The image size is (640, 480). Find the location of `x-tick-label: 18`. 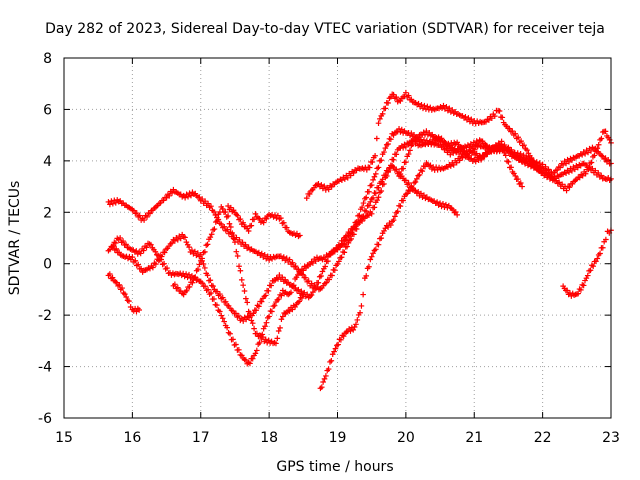

x-tick-label: 18 is located at coordinates (269, 438).